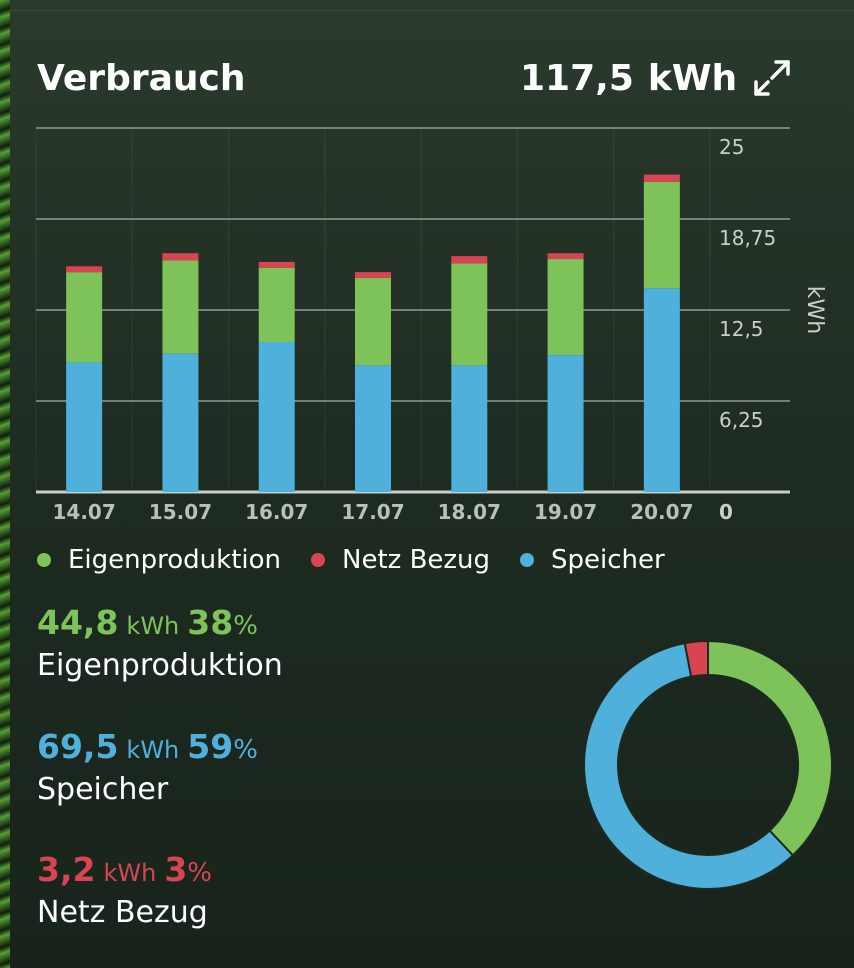 The width and height of the screenshot is (854, 968). What do you see at coordinates (147, 767) in the screenshot?
I see `summary-speicher: 69,5 kWh 59% Speicher` at bounding box center [147, 767].